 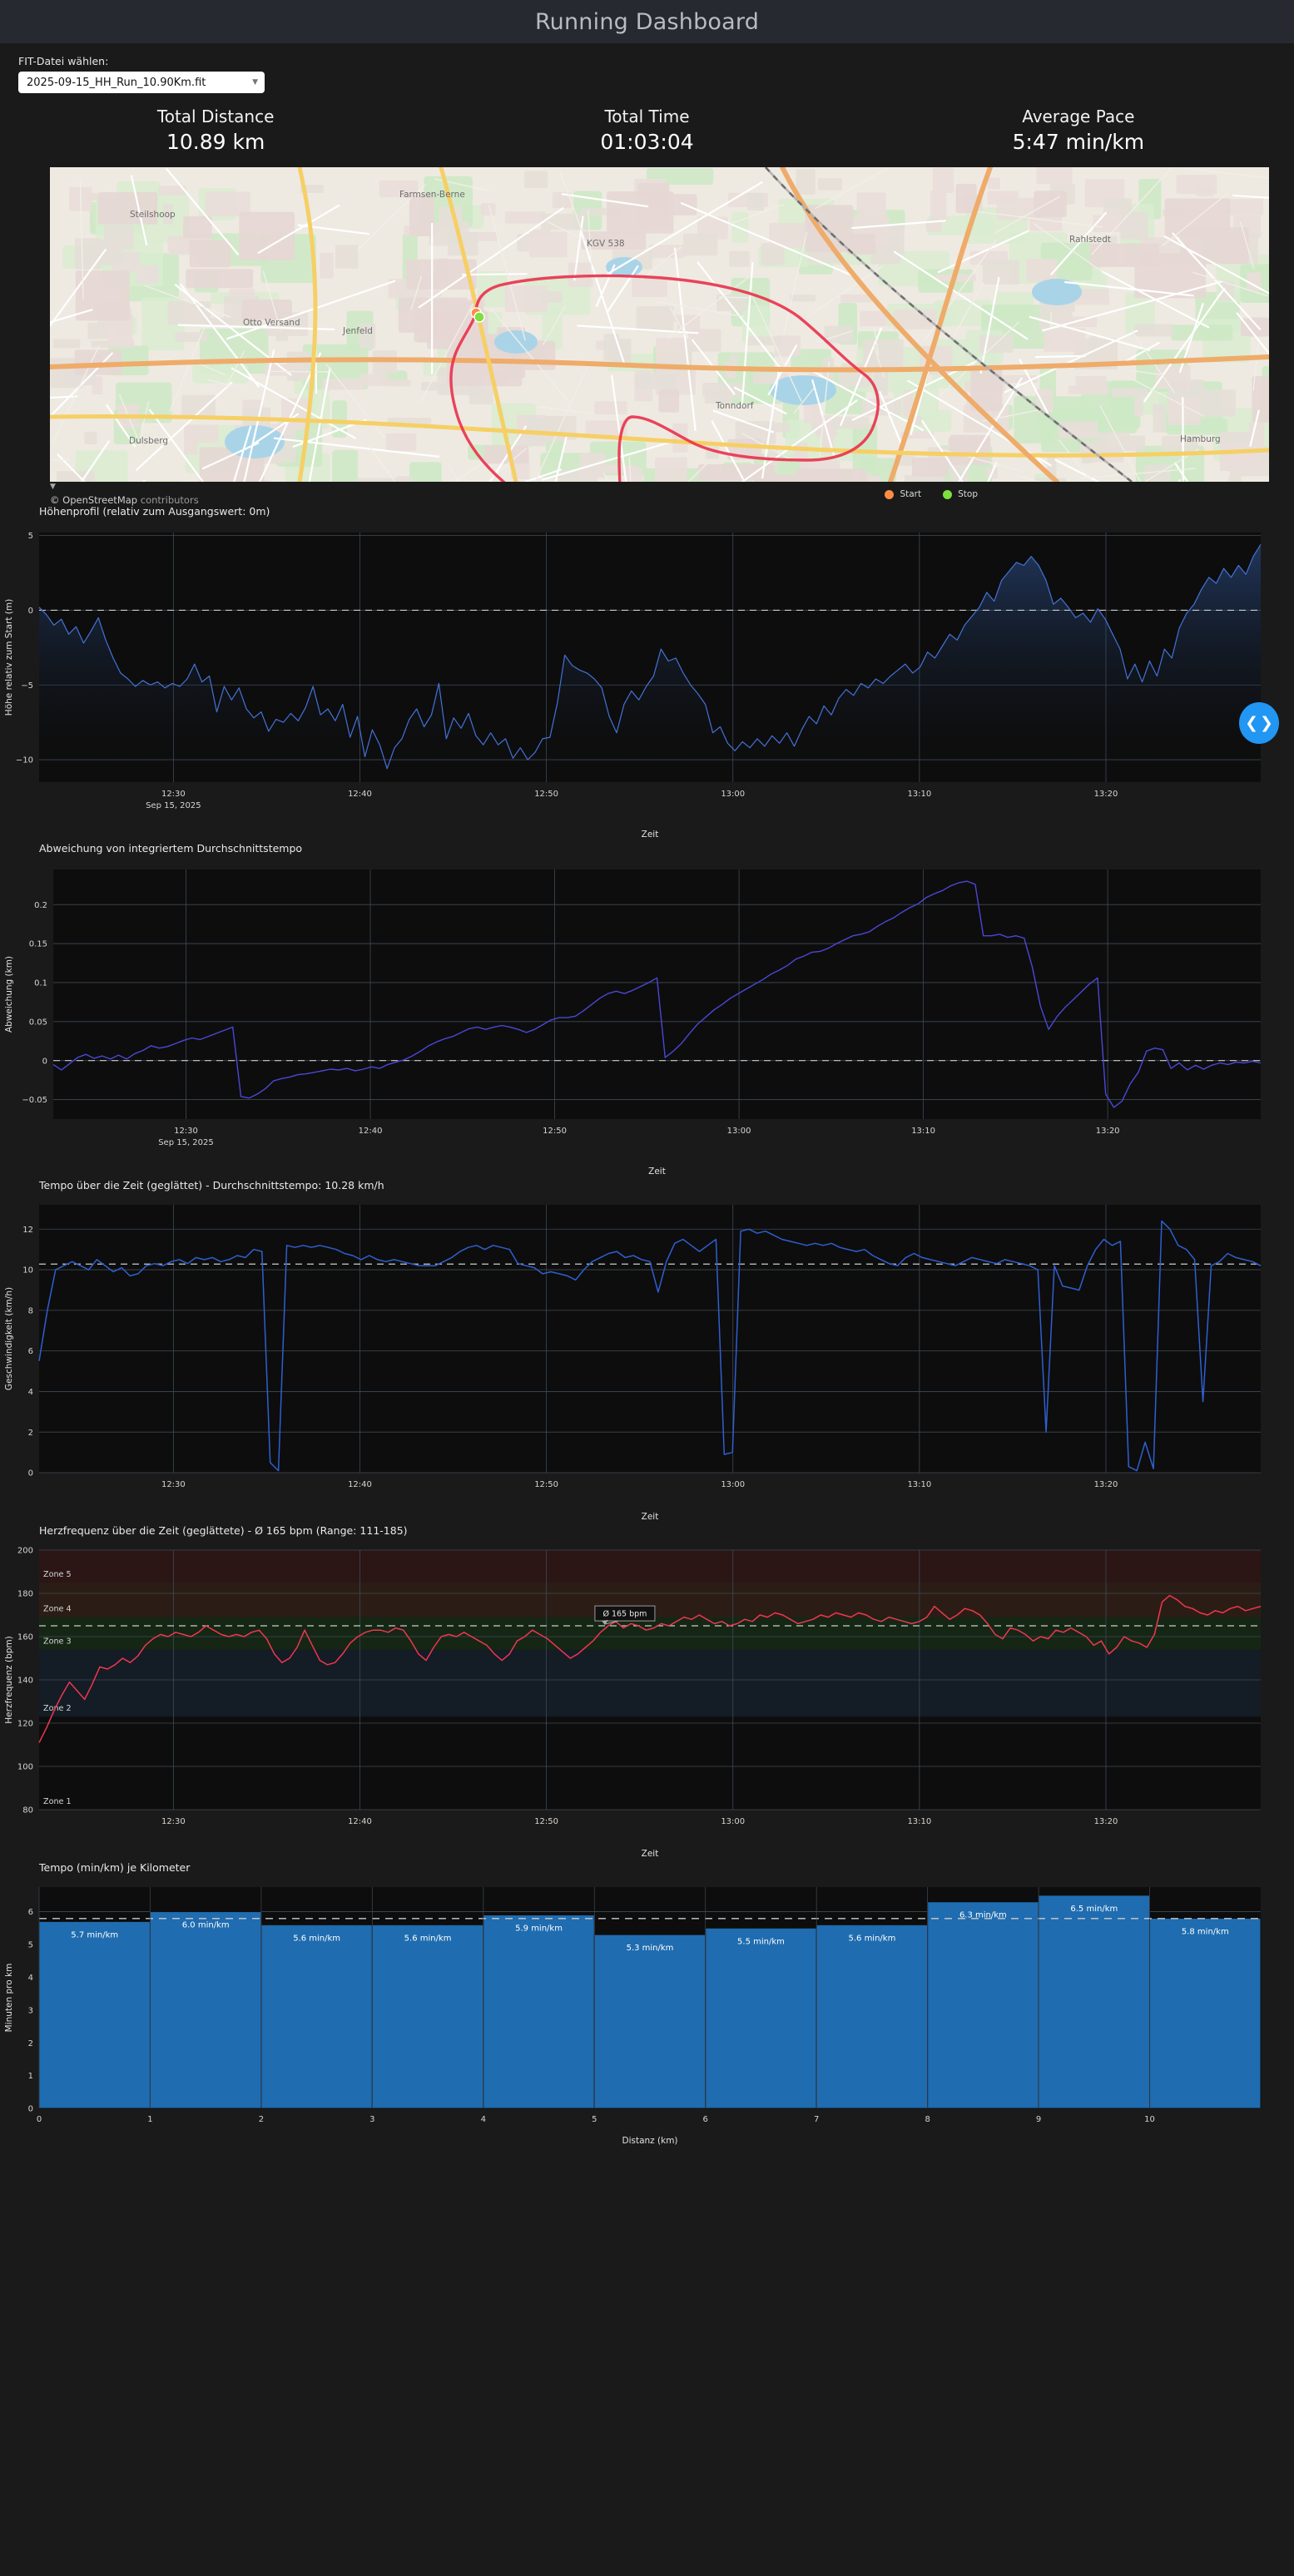 I want to click on copyright-icon: ©, so click(x=55, y=500).